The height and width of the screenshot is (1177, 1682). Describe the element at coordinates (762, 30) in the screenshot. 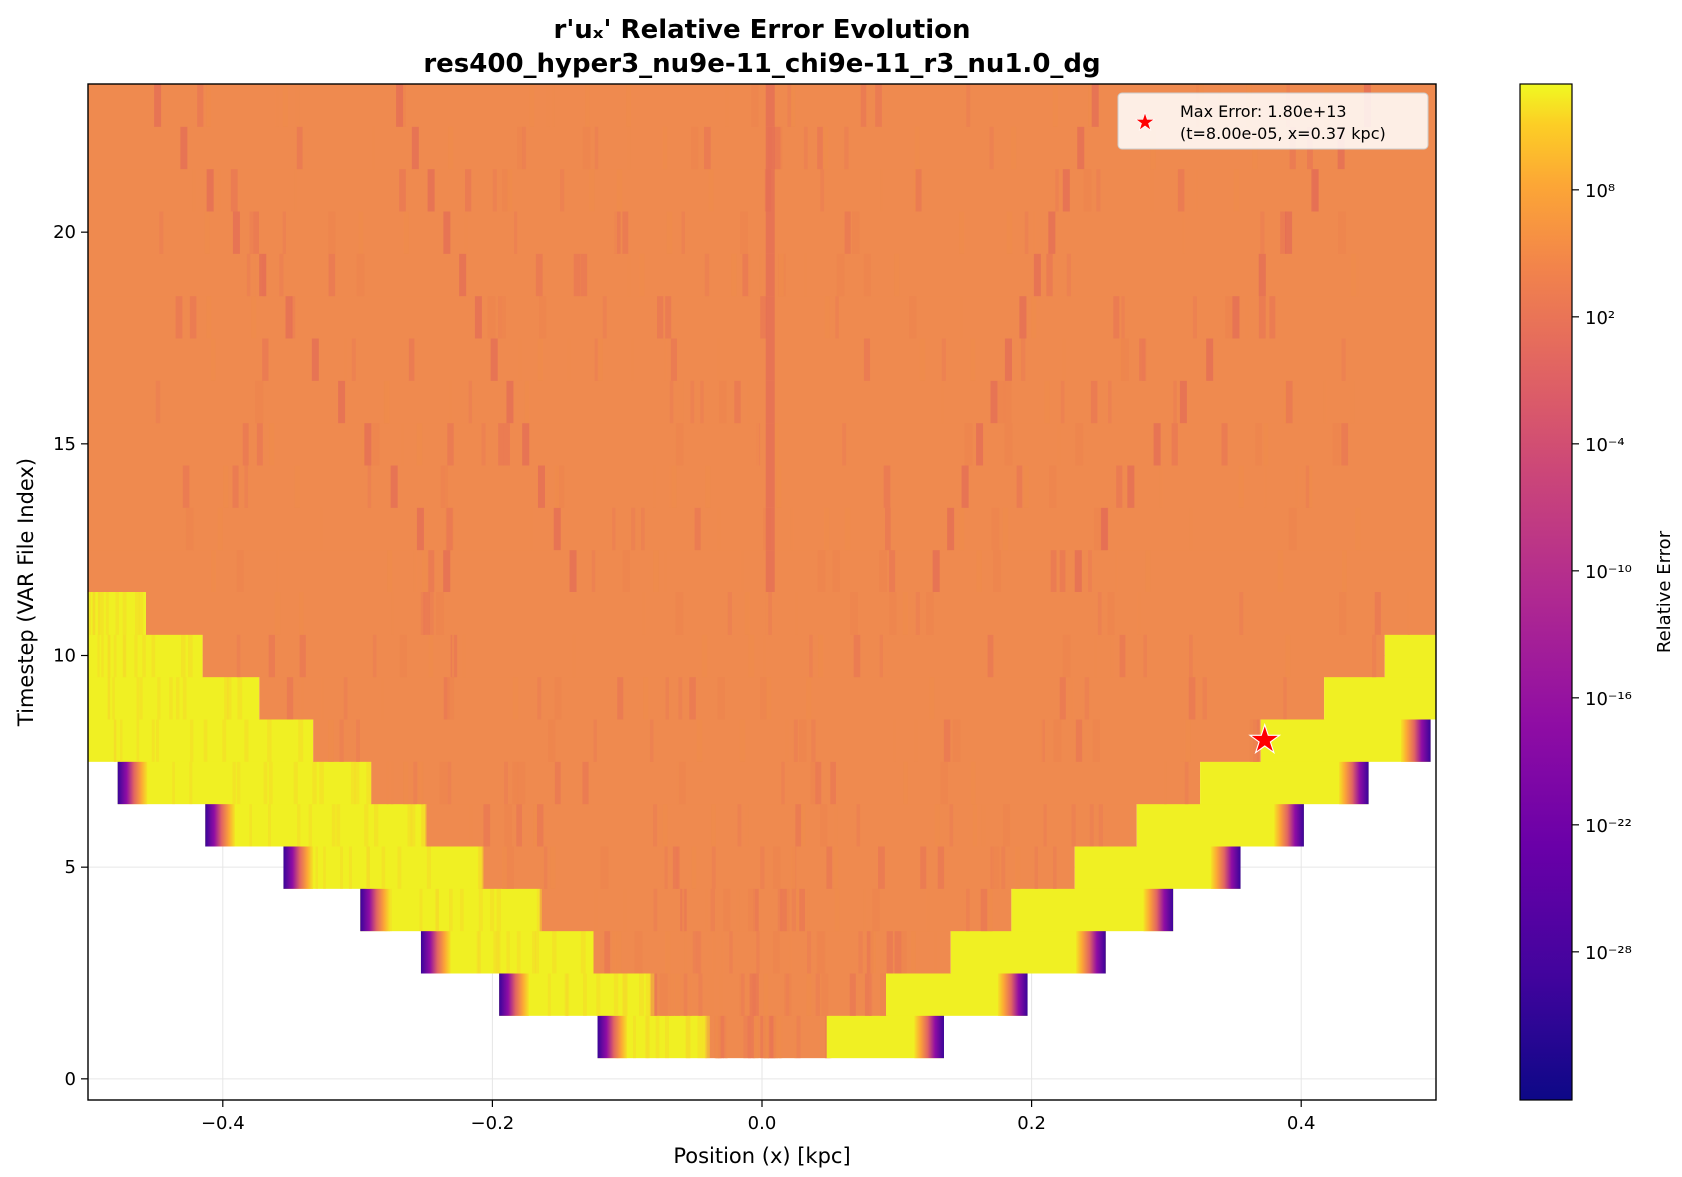

I see `chart-title: r'uₓ' Relative Error Evolution` at that location.